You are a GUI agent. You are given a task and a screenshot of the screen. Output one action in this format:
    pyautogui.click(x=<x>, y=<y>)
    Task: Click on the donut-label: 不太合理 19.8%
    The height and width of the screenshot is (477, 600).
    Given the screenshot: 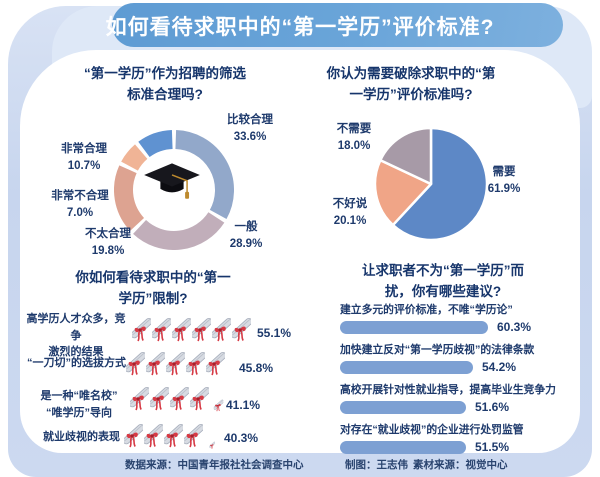 What is the action you would take?
    pyautogui.click(x=108, y=242)
    